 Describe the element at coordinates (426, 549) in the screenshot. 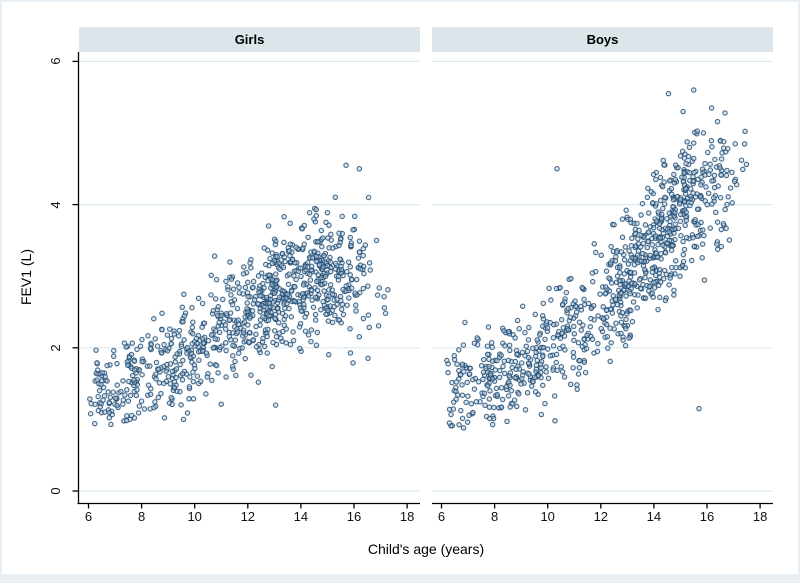

I see `x-axis-title: Child's age (years)` at that location.